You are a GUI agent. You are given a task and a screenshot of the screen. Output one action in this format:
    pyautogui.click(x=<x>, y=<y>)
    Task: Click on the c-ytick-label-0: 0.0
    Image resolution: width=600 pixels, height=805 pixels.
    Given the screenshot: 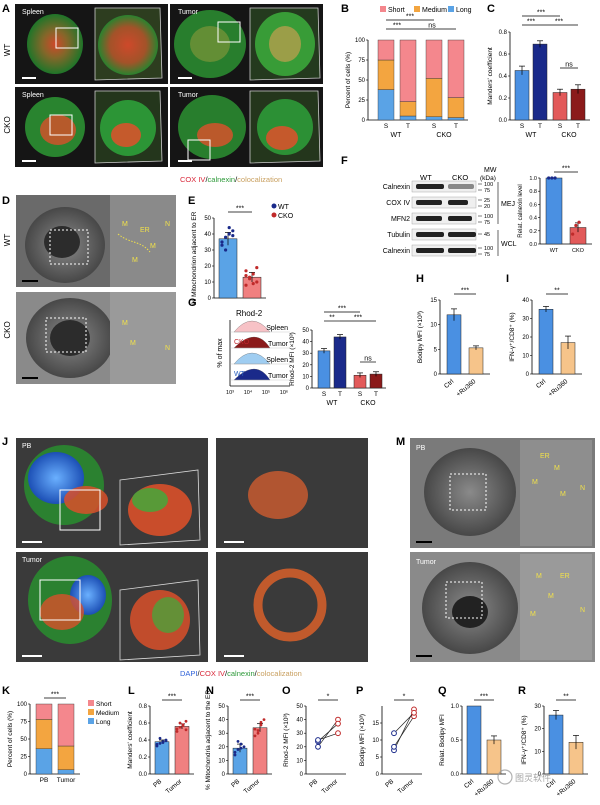 What is the action you would take?
    pyautogui.click(x=503, y=121)
    